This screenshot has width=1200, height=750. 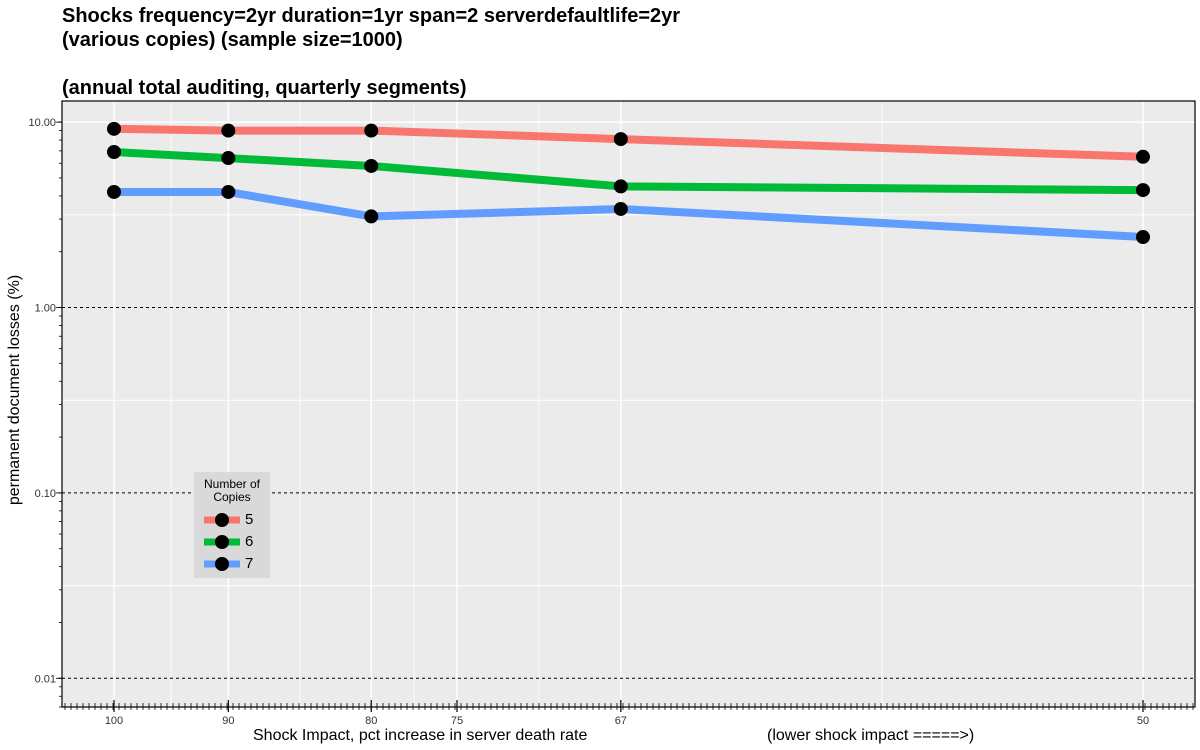 What do you see at coordinates (249, 519) in the screenshot?
I see `legend-label-5: 5` at bounding box center [249, 519].